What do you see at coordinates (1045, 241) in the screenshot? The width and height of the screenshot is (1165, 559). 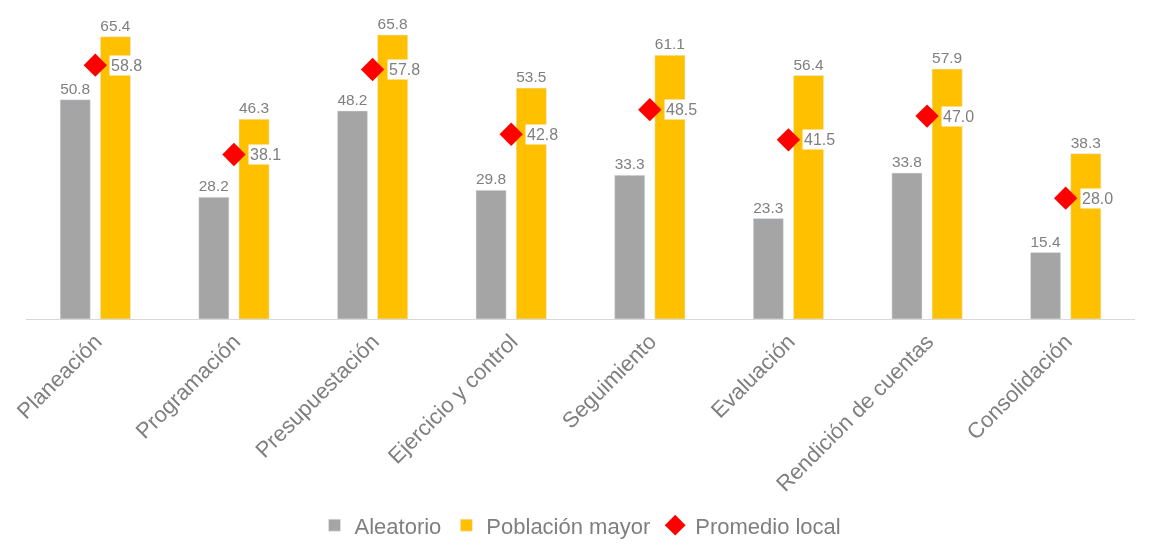 I see `data-label: 15.4` at bounding box center [1045, 241].